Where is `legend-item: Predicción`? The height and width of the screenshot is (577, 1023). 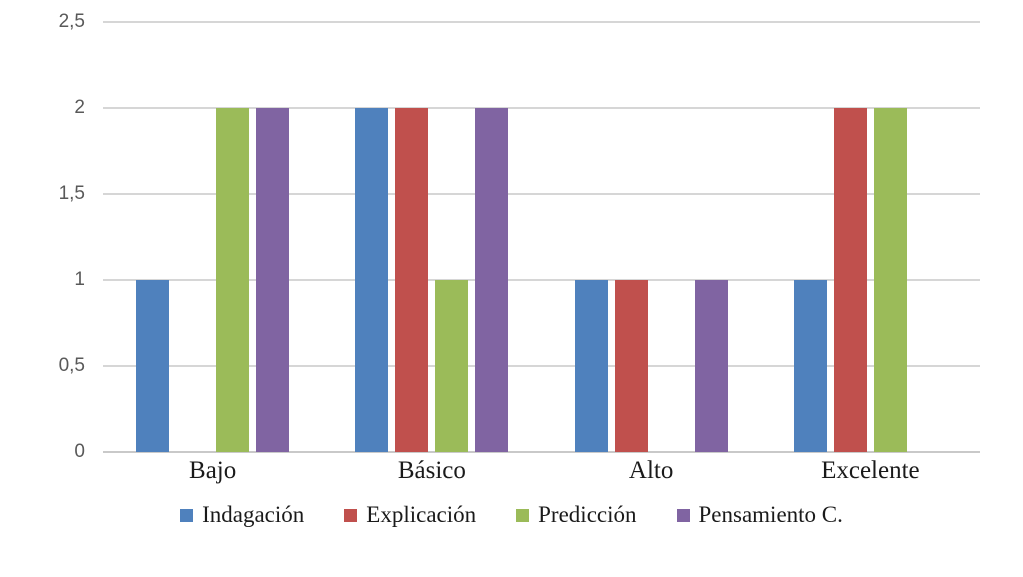 legend-item: Predicción is located at coordinates (576, 515).